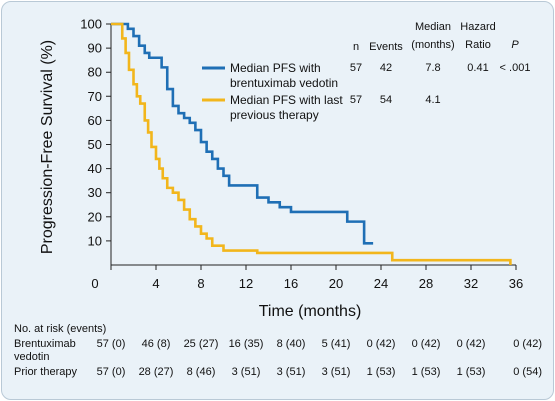  Describe the element at coordinates (95, 72) in the screenshot. I see `y-tick-label: 80` at that location.